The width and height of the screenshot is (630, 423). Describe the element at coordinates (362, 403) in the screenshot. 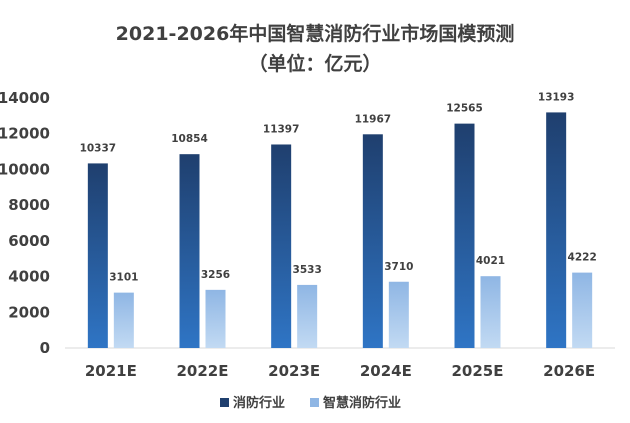

I see `legend-label: 智慧消防行业` at that location.